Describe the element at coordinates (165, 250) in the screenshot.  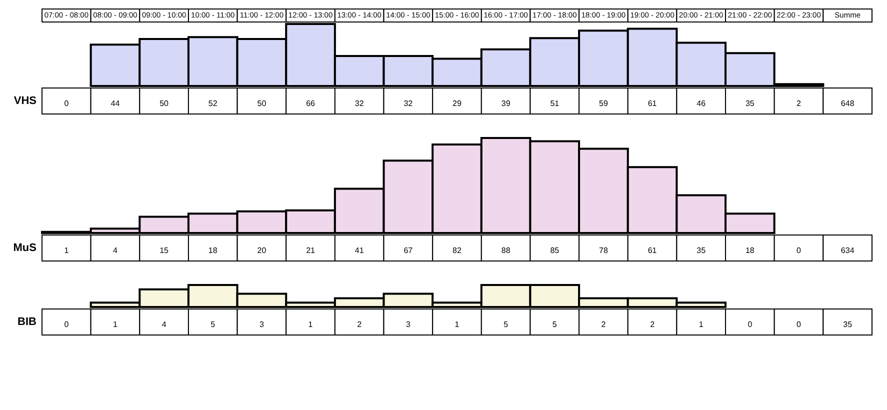
I see `data-label: 15` at that location.